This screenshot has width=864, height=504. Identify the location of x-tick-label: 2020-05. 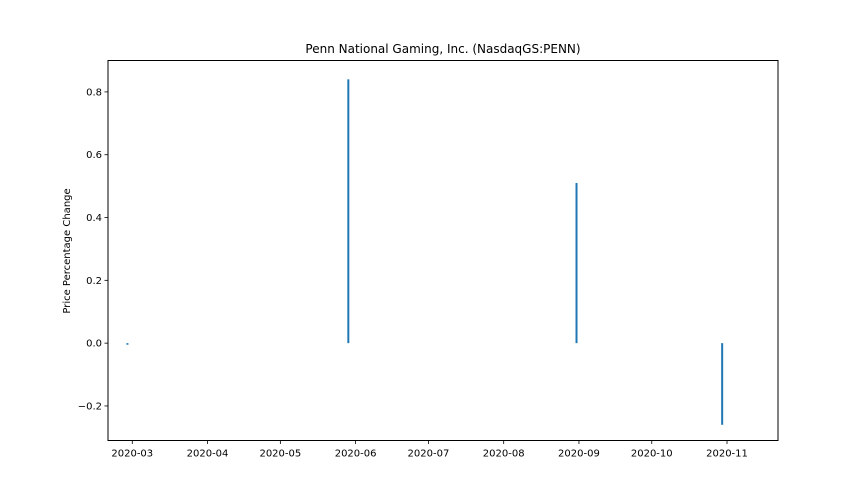
(280, 454).